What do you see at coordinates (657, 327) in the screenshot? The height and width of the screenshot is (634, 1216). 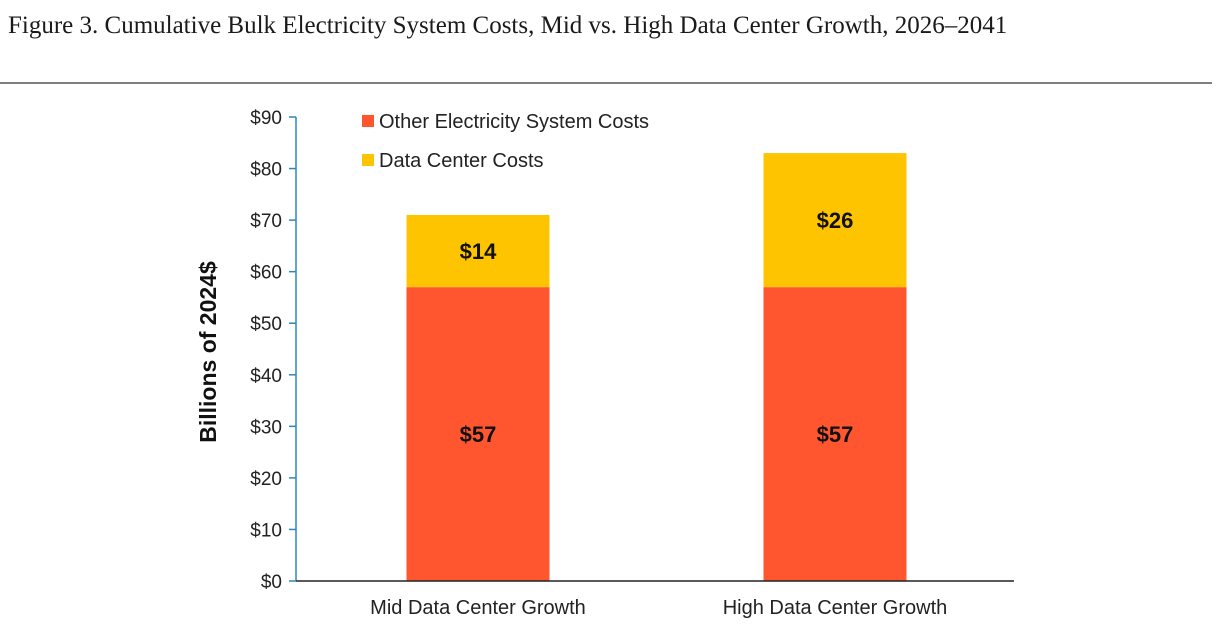 I see `data-labels-layer: $57 $14 $57 $26` at bounding box center [657, 327].